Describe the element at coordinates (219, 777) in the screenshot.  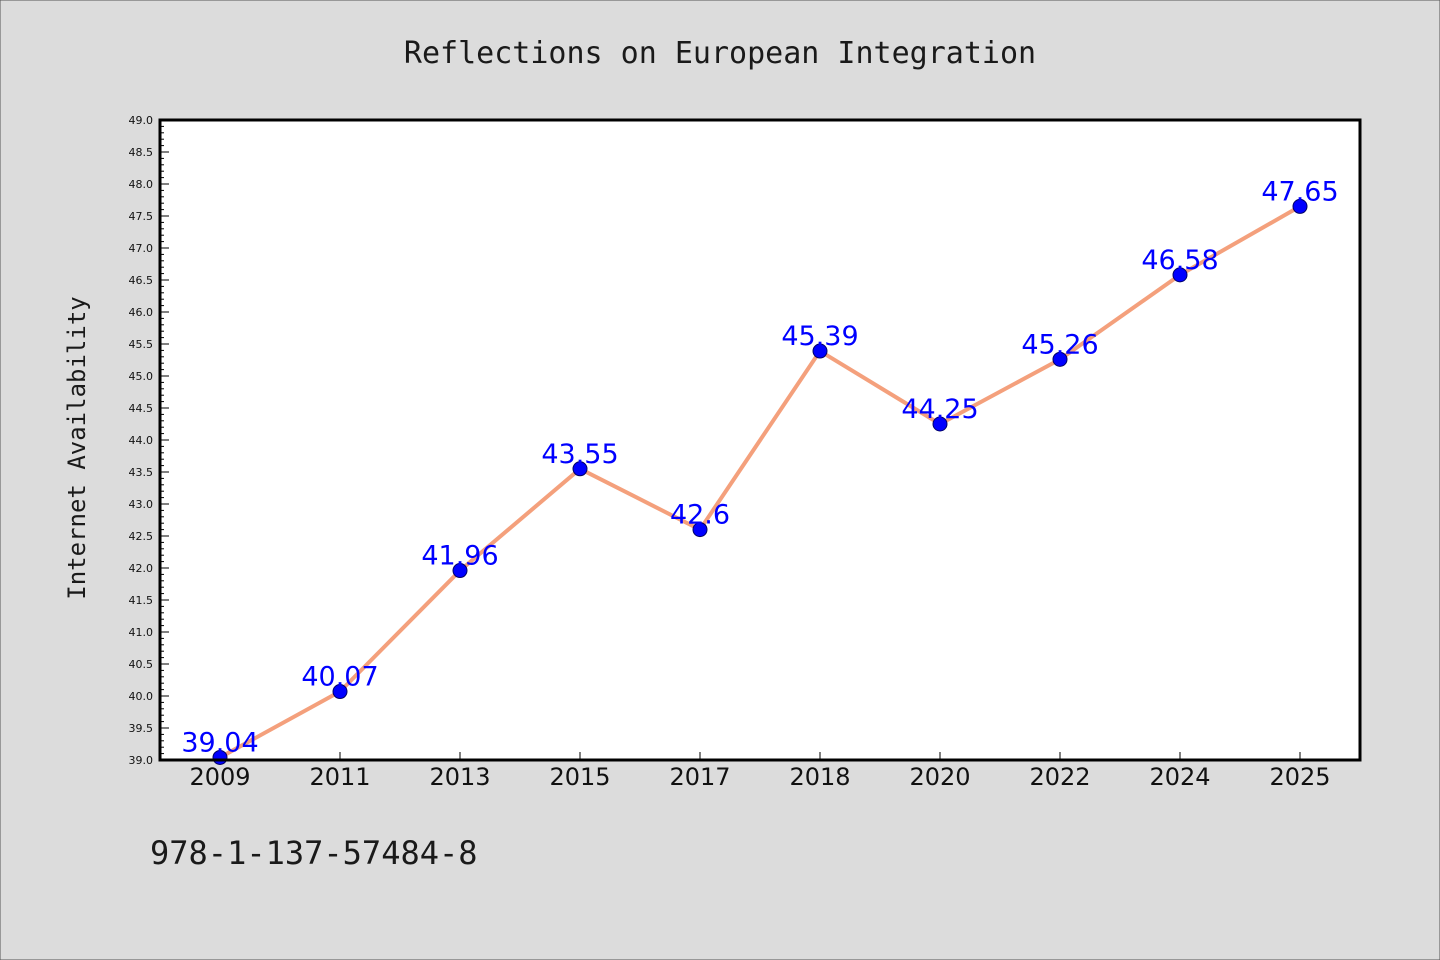
I see `x-tick-label: 2009` at that location.